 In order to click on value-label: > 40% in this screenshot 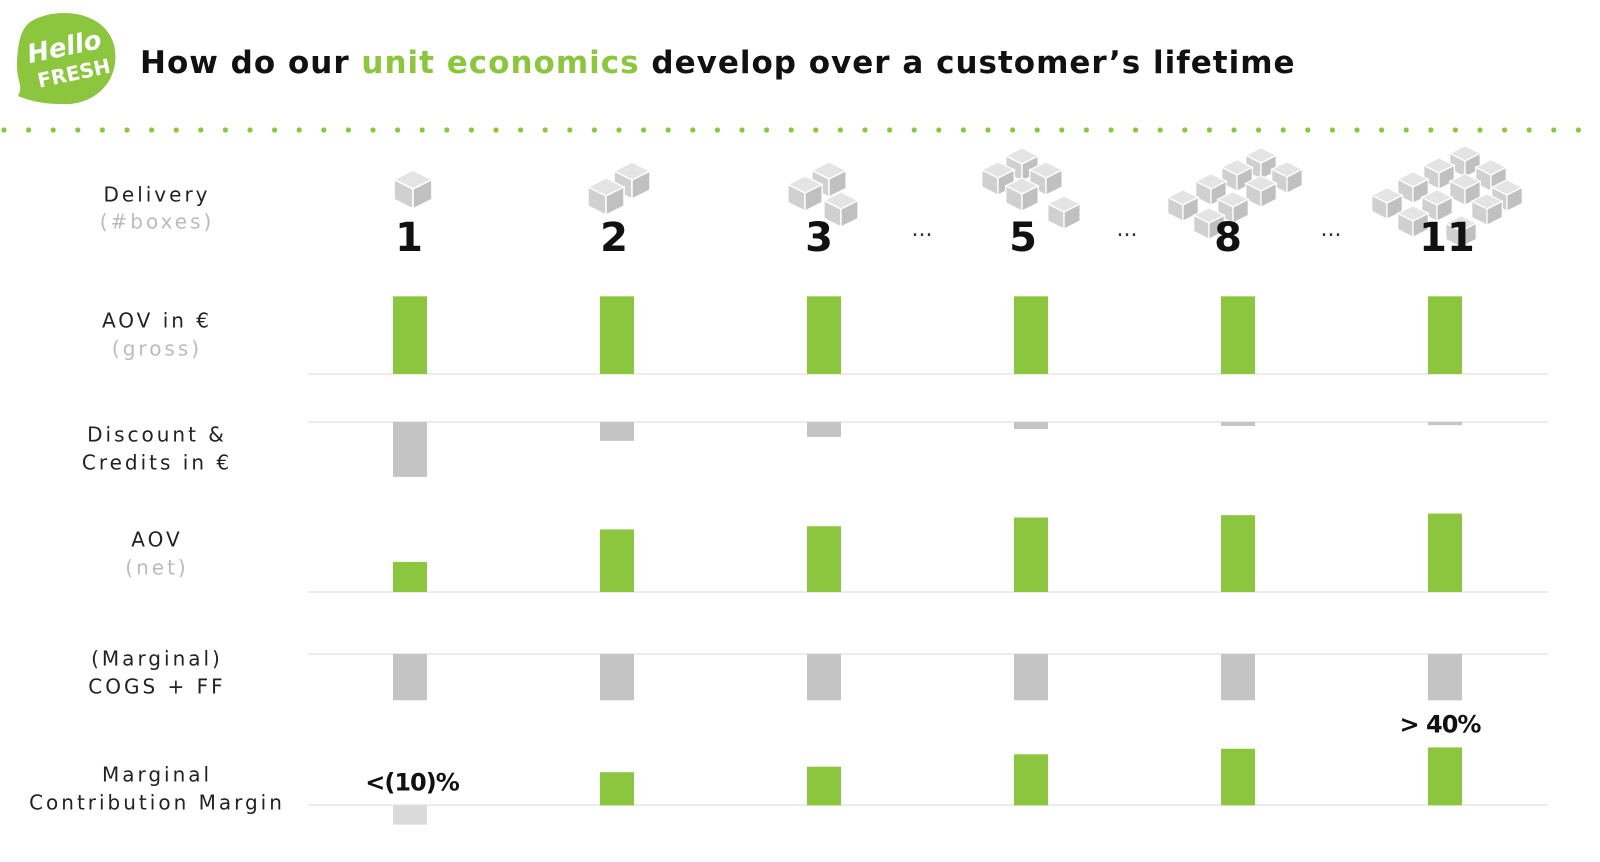, I will do `click(1441, 724)`.